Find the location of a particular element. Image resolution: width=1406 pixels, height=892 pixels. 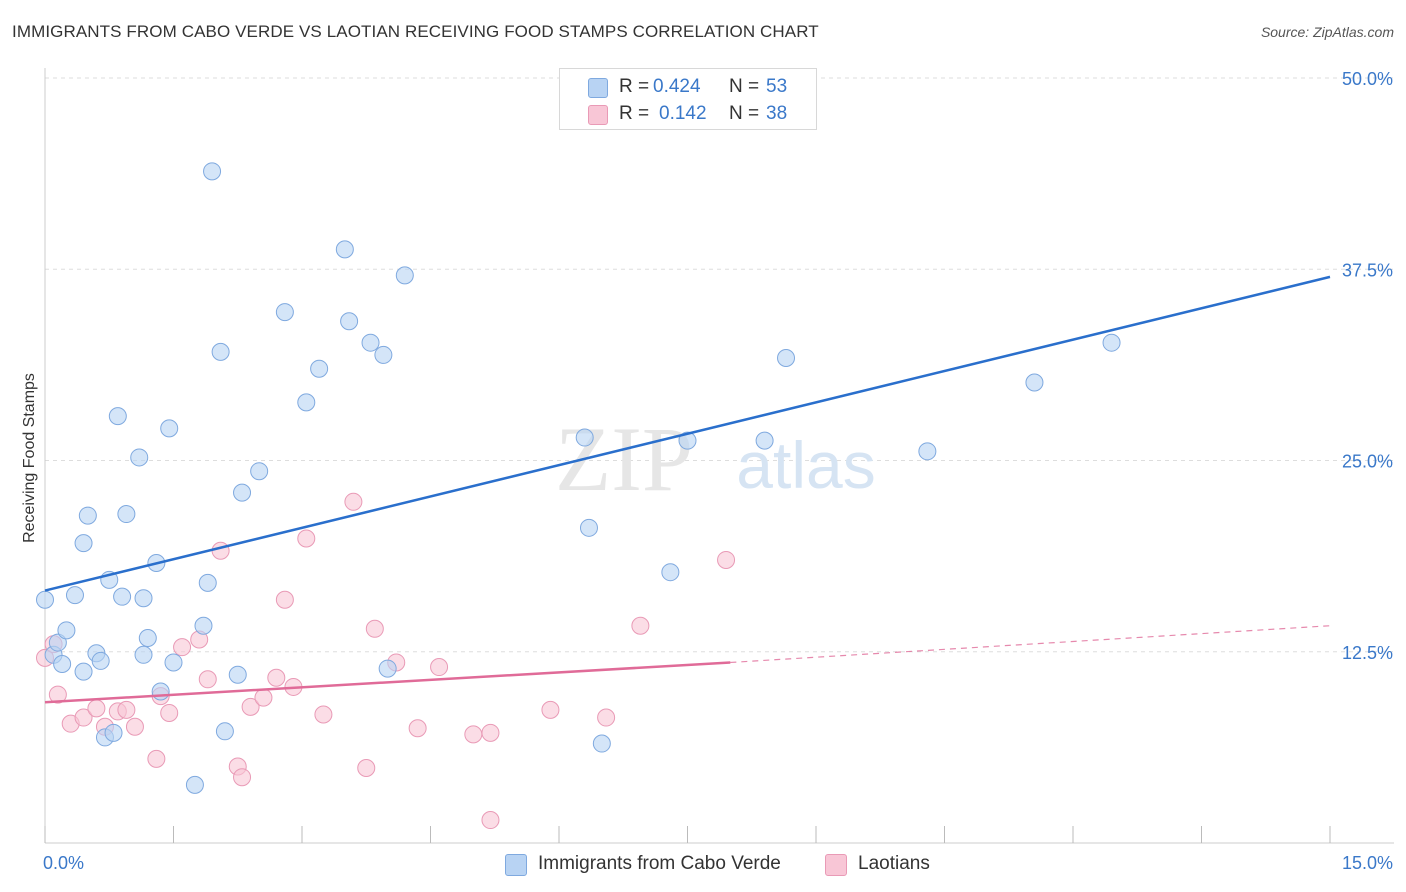

watermark-zip: ZIP is located at coordinates (624, 459).